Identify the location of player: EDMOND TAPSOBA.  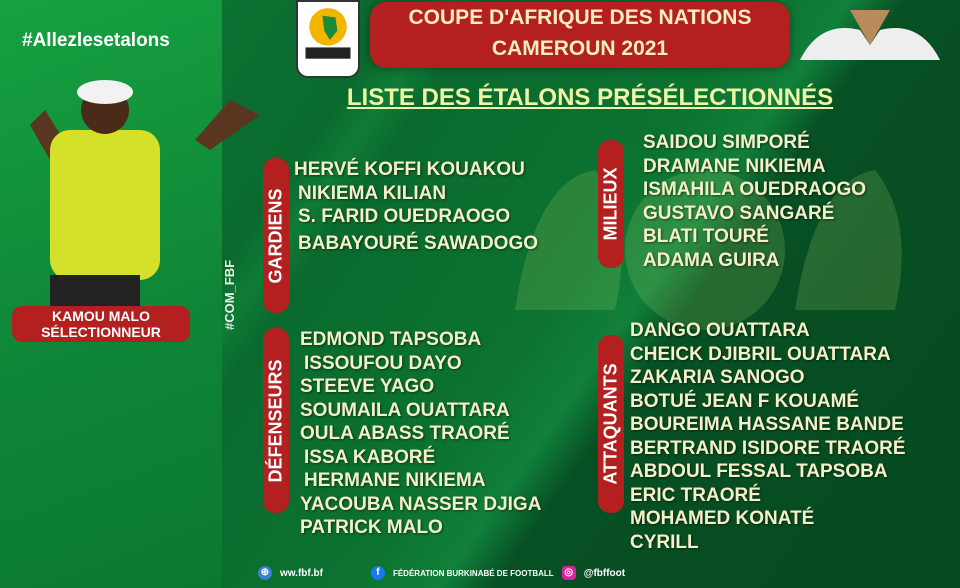
(391, 339).